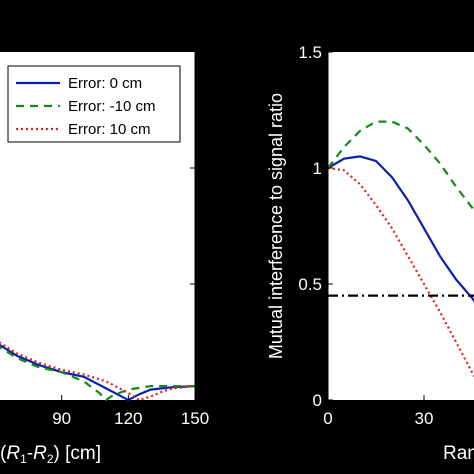 The height and width of the screenshot is (474, 474). Describe the element at coordinates (195, 418) in the screenshot. I see `left-x-tick-label: 150` at that location.